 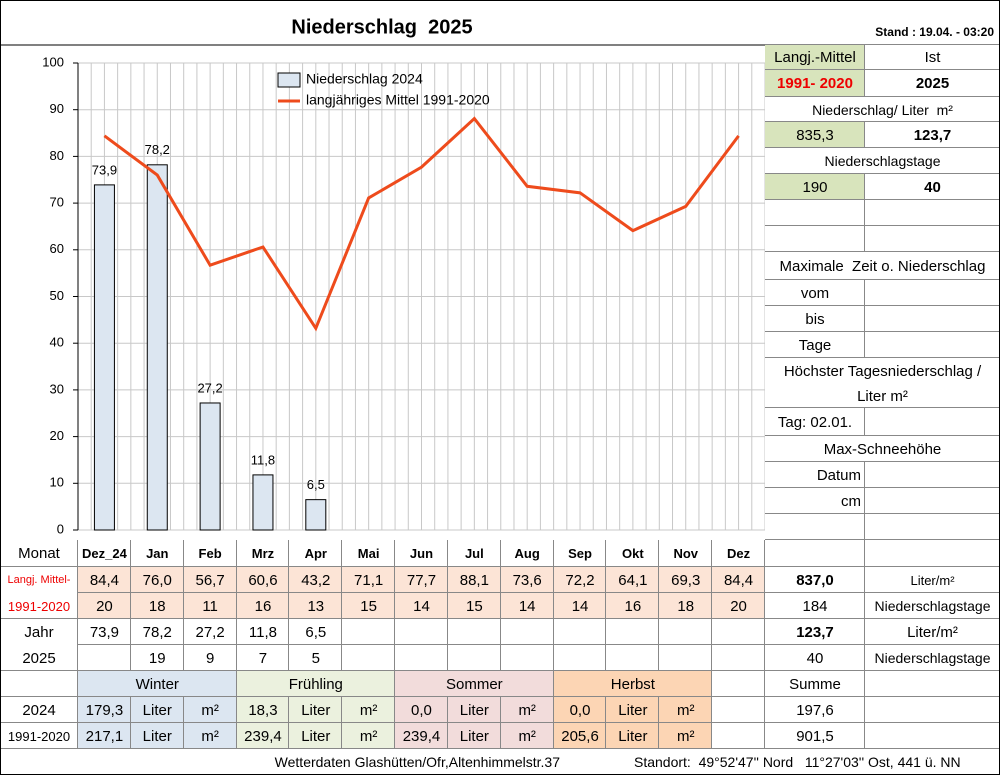 What do you see at coordinates (57, 482) in the screenshot?
I see `y-tick-label: 10` at bounding box center [57, 482].